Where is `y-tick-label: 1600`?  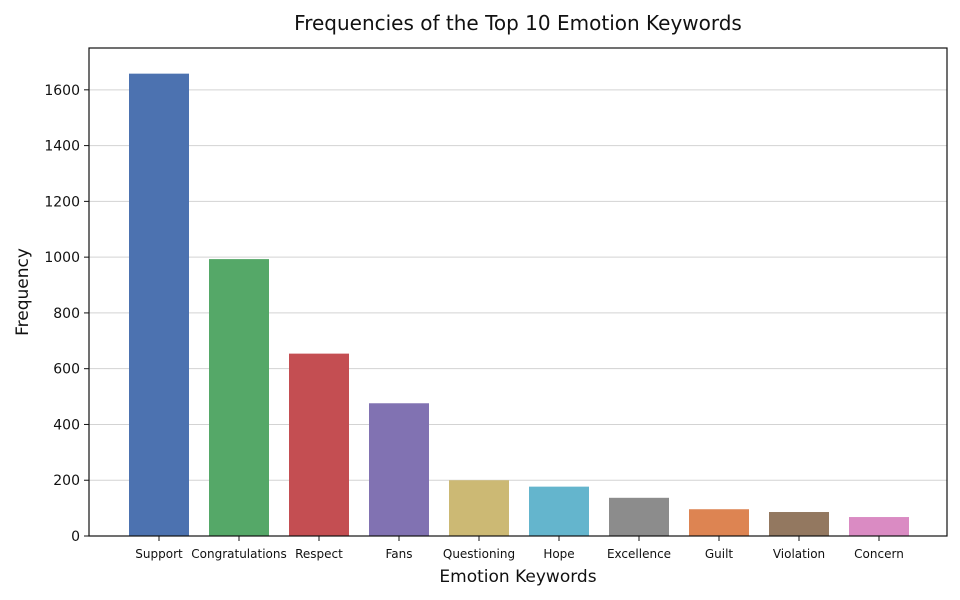 y-tick-label: 1600 is located at coordinates (62, 91).